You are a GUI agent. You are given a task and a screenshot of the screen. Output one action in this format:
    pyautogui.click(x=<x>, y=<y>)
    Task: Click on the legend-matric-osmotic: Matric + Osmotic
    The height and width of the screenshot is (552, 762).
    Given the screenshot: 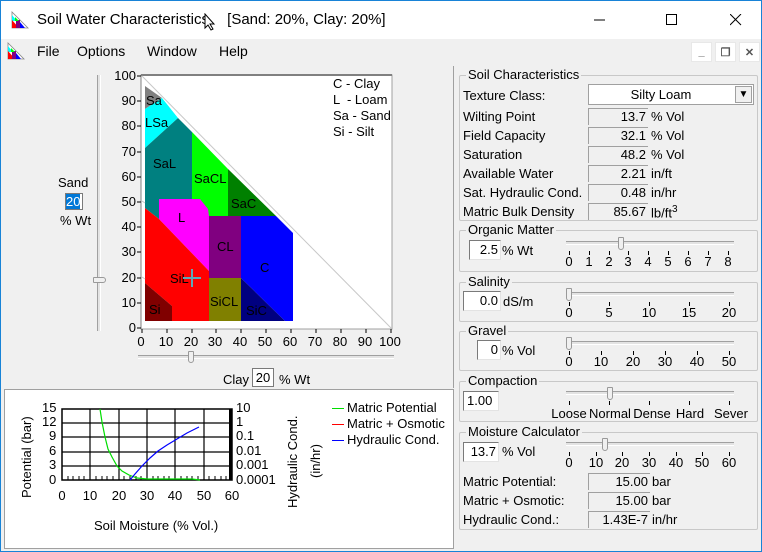 What is the action you would take?
    pyautogui.click(x=387, y=424)
    